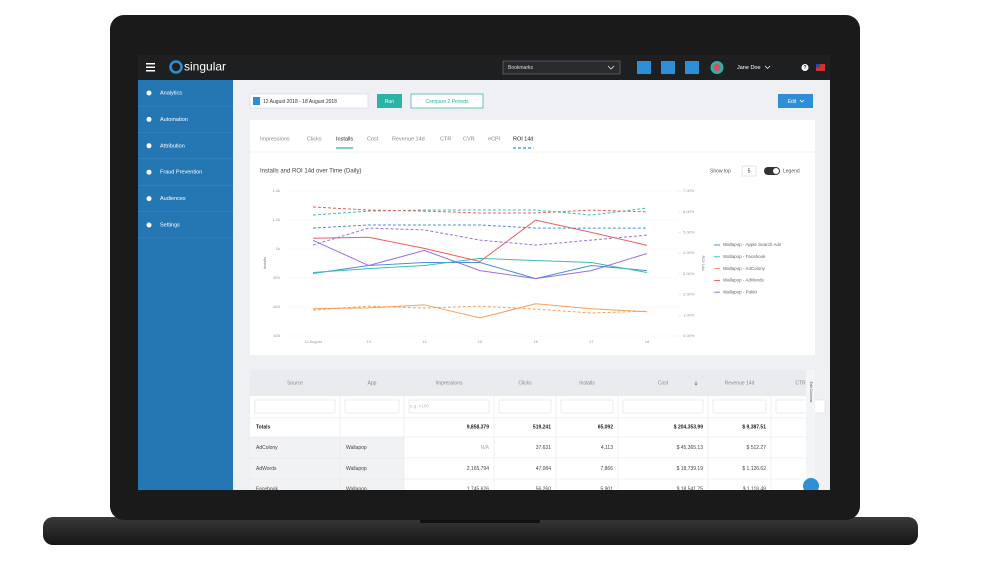 Image resolution: width=1000 pixels, height=562 pixels. Describe the element at coordinates (310, 172) in the screenshot. I see `chart-title: Installs and ROI 14d over Time (Daily)` at that location.